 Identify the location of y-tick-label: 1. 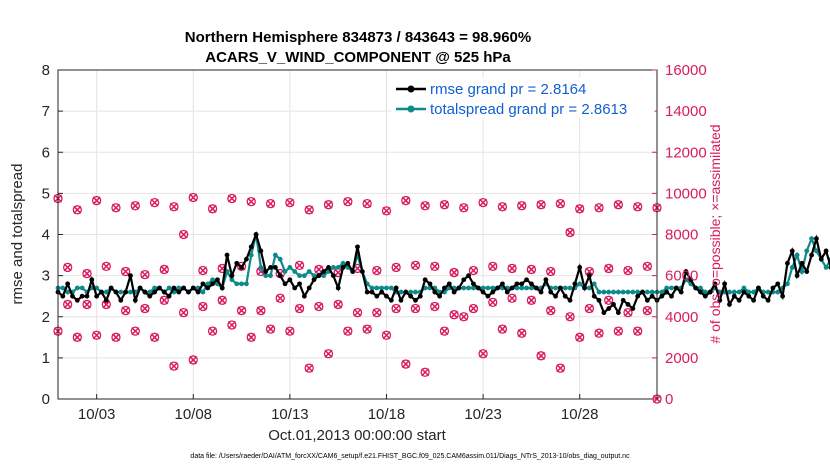
(46, 358).